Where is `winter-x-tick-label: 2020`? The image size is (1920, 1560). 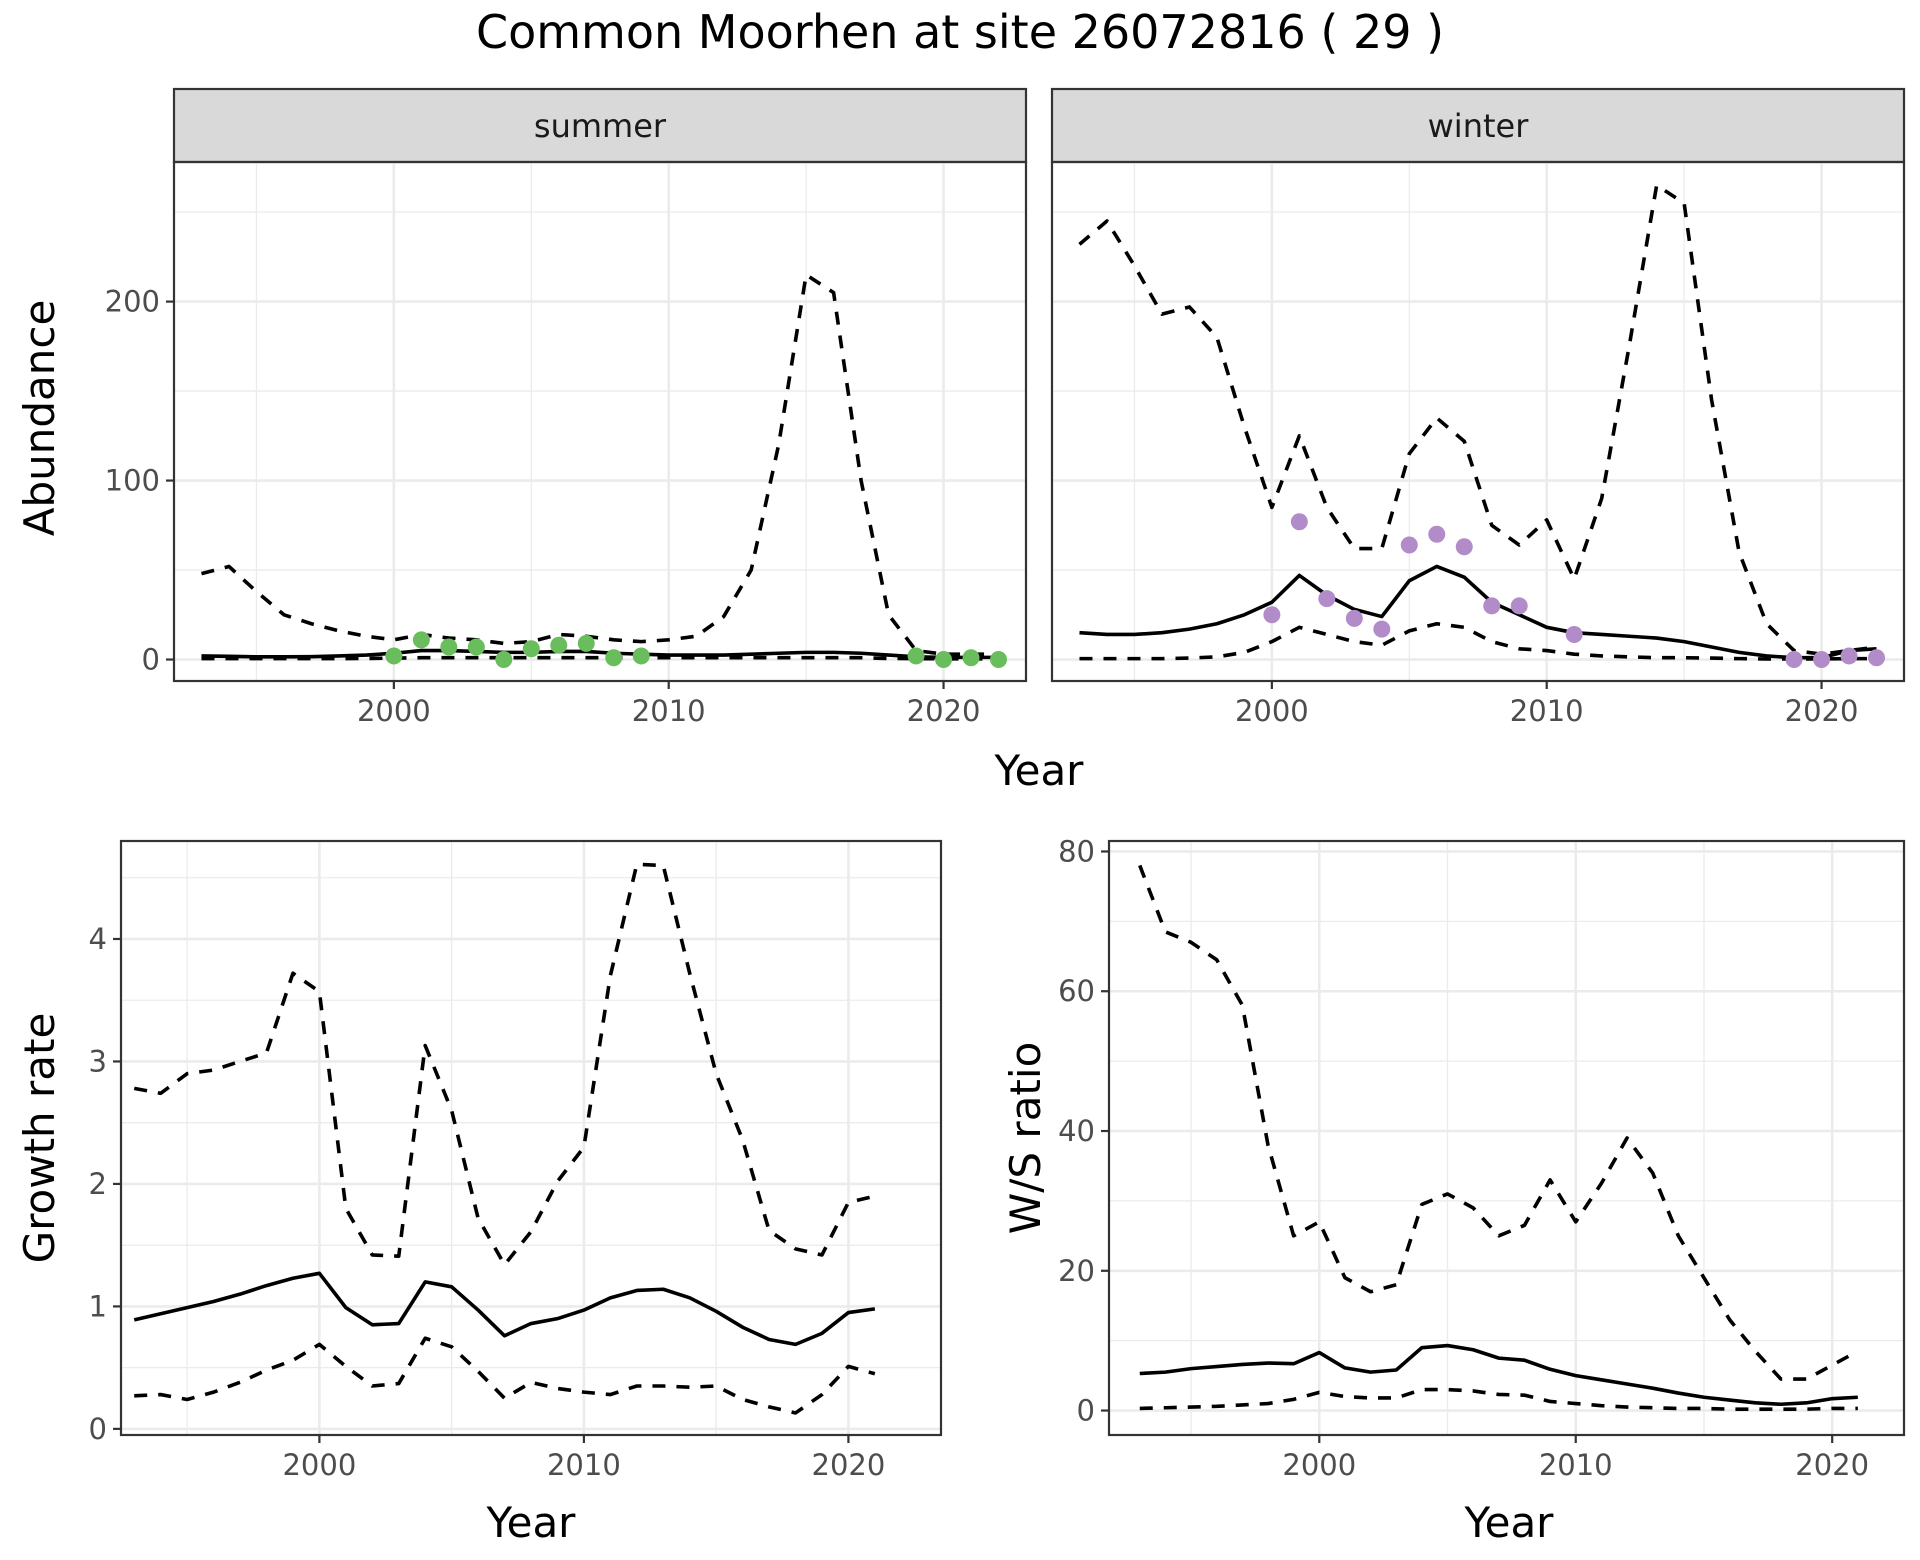 winter-x-tick-label: 2020 is located at coordinates (1822, 711).